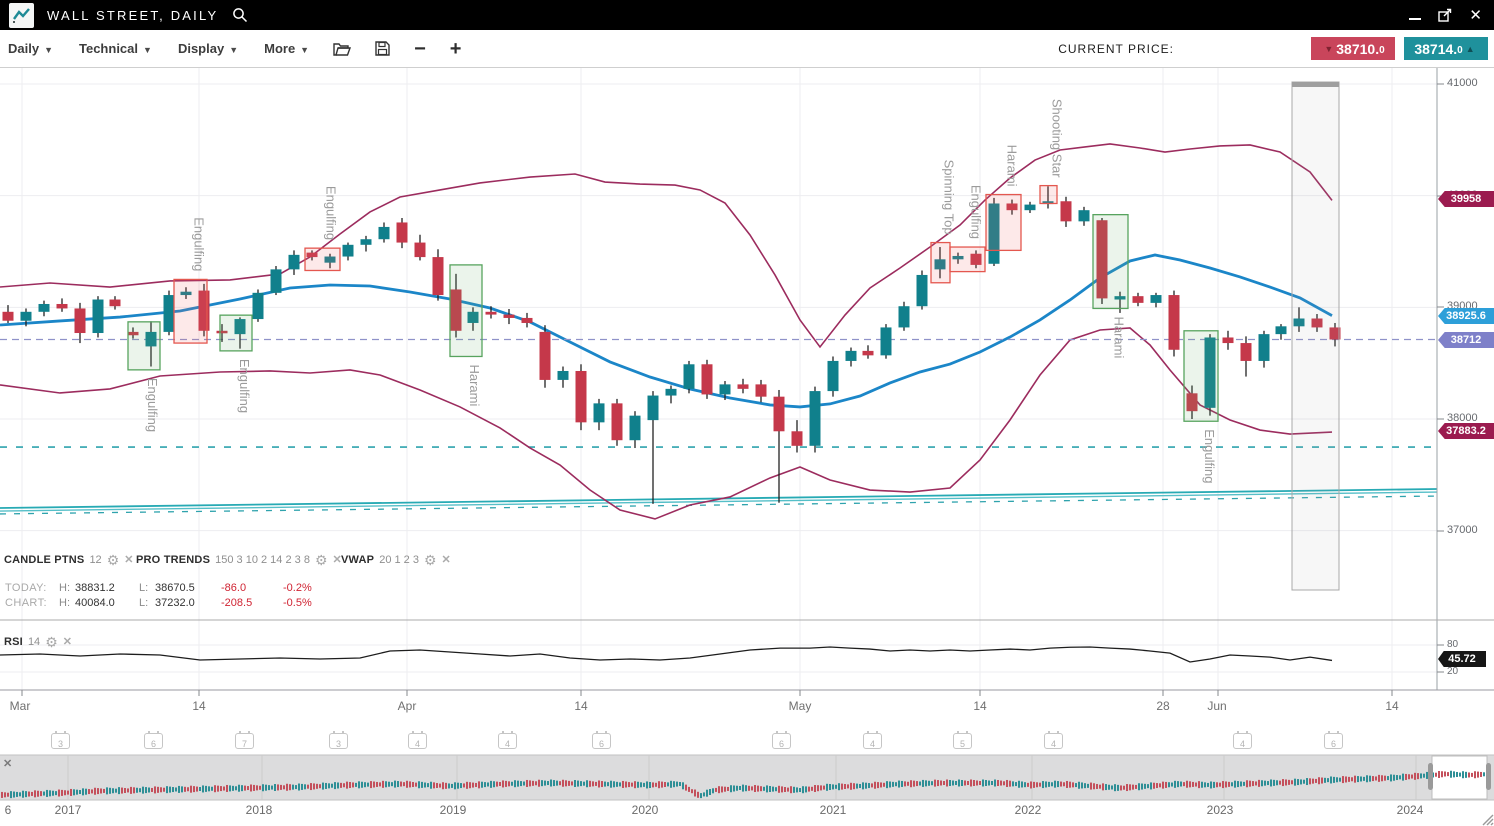 This screenshot has width=1494, height=826. Describe the element at coordinates (382, 48) in the screenshot. I see `save-icon` at that location.